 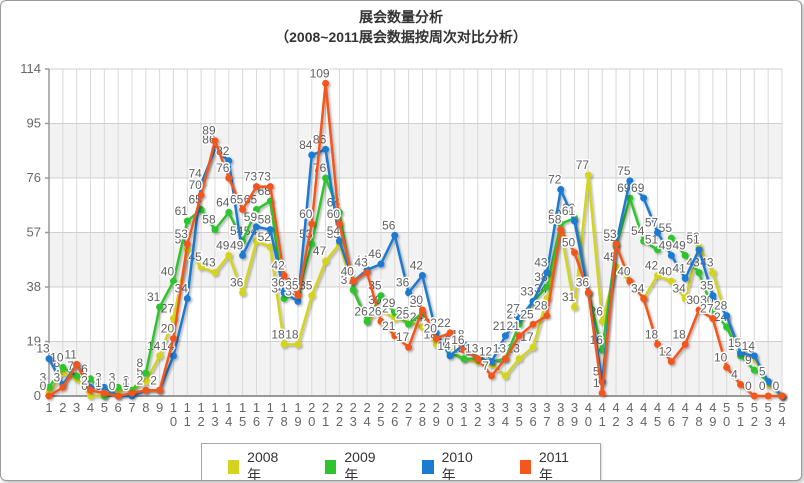 What do you see at coordinates (569, 243) in the screenshot?
I see `svg-text: 50` at bounding box center [569, 243].